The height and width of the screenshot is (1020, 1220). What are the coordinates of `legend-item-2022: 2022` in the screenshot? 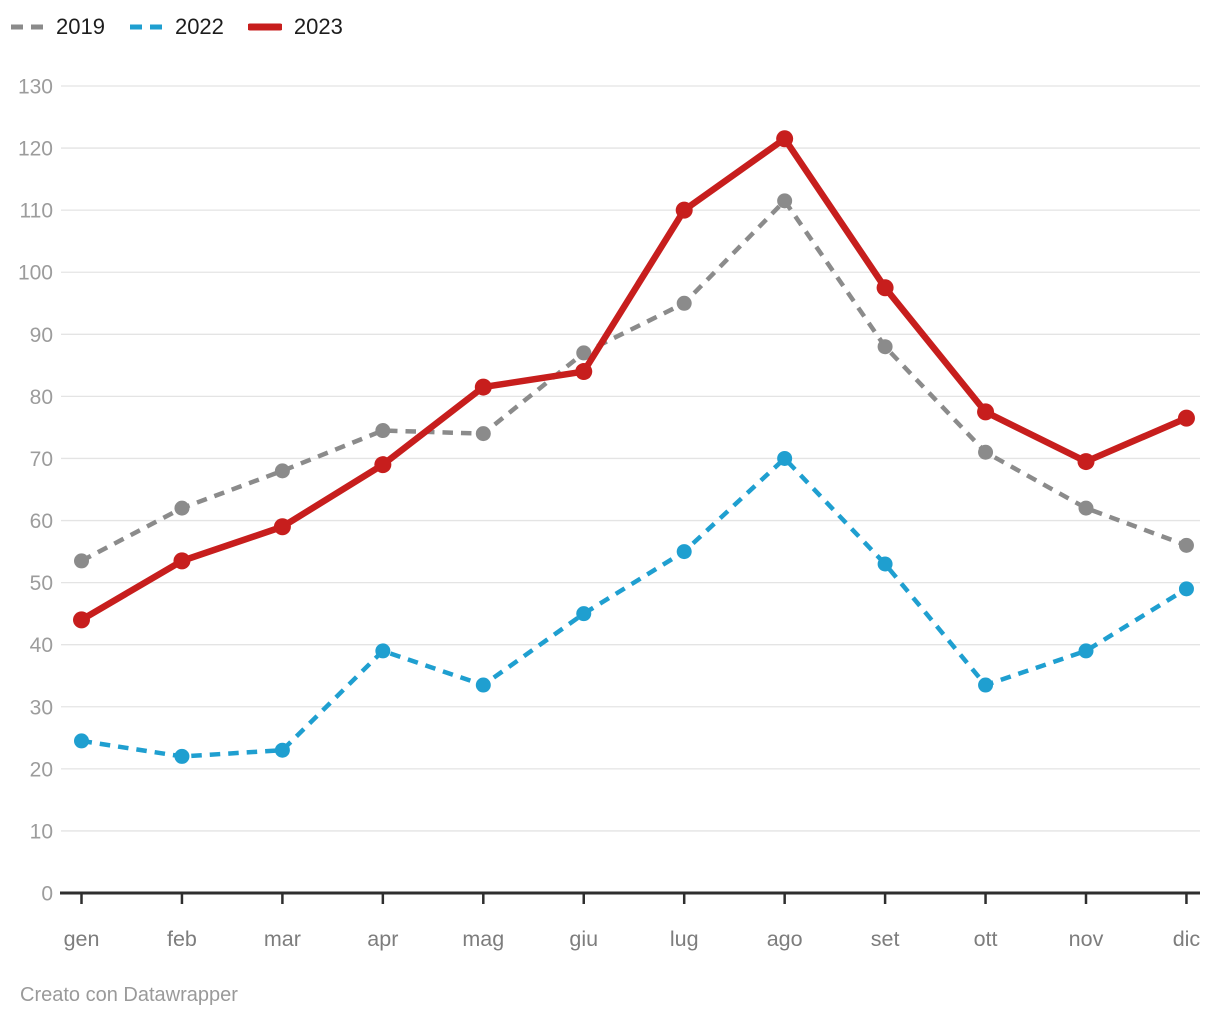 It's located at (176, 27).